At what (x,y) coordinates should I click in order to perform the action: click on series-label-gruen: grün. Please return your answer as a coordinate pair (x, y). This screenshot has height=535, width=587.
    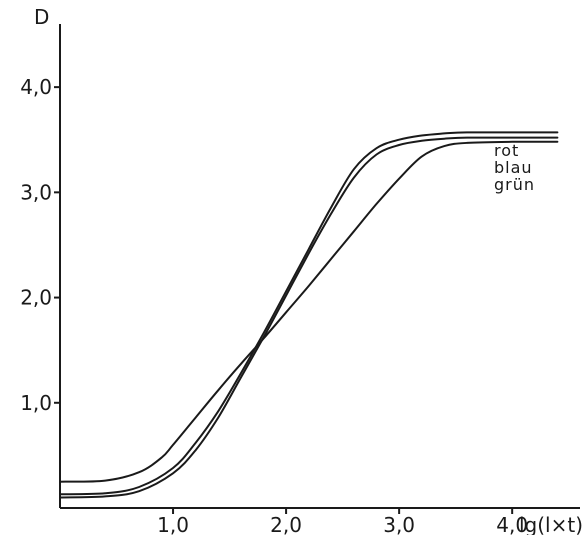
    Looking at the image, I should click on (514, 184).